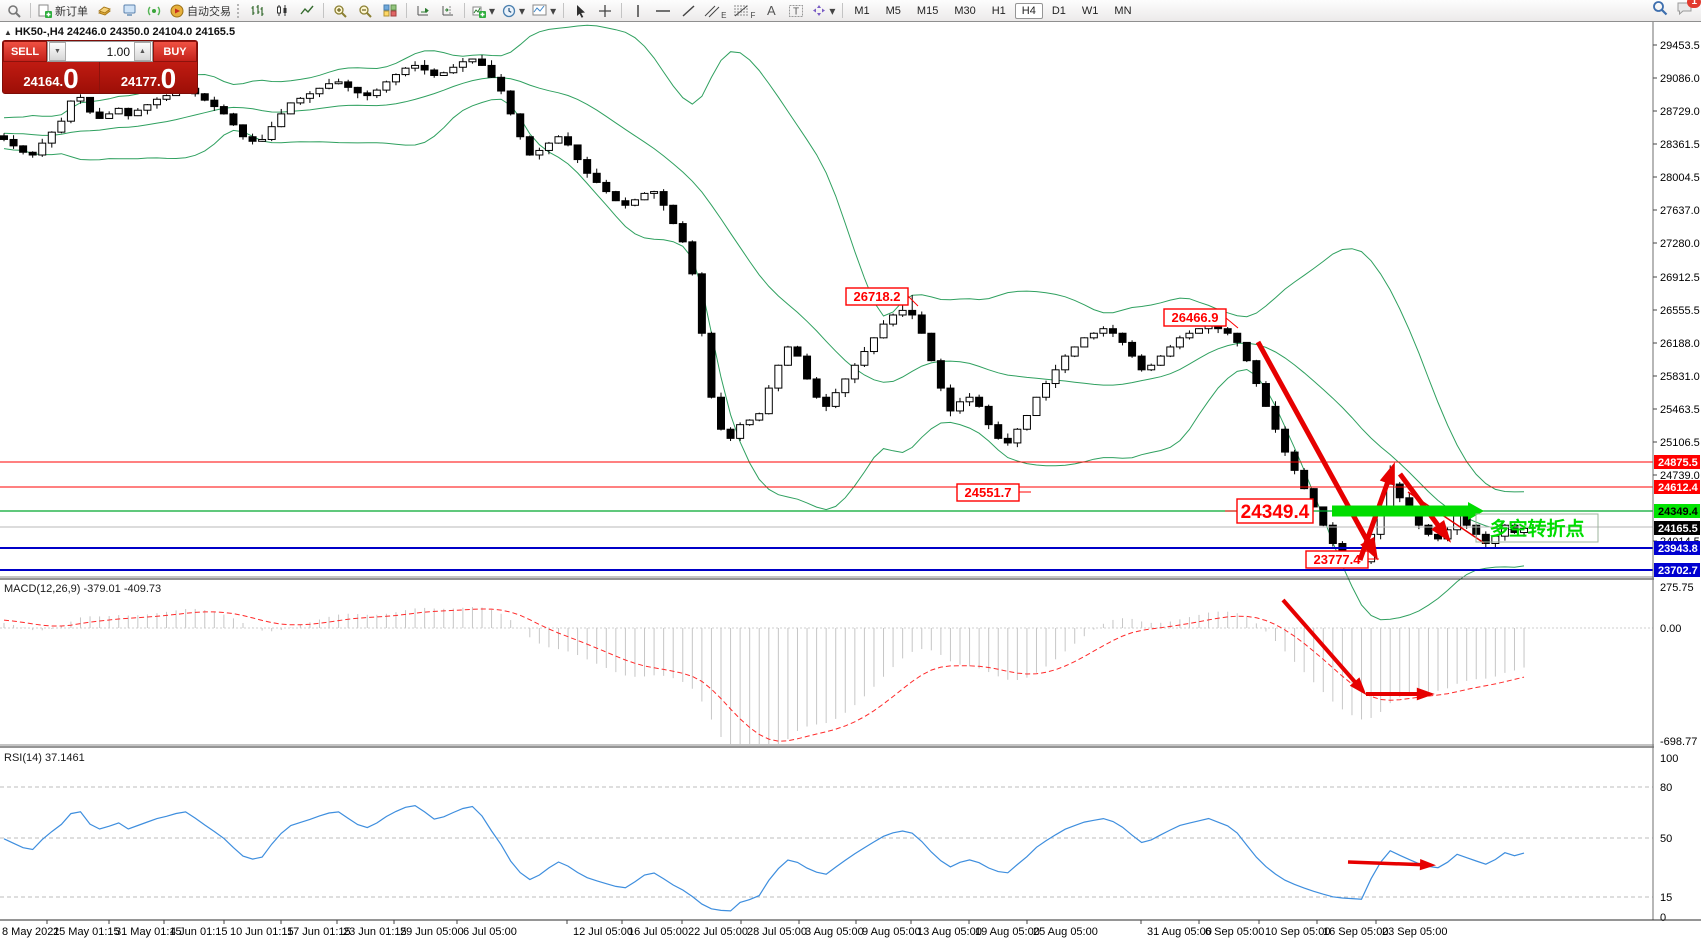 This screenshot has width=1701, height=944. Describe the element at coordinates (605, 11) in the screenshot. I see `crosshair-tool-icon` at that location.